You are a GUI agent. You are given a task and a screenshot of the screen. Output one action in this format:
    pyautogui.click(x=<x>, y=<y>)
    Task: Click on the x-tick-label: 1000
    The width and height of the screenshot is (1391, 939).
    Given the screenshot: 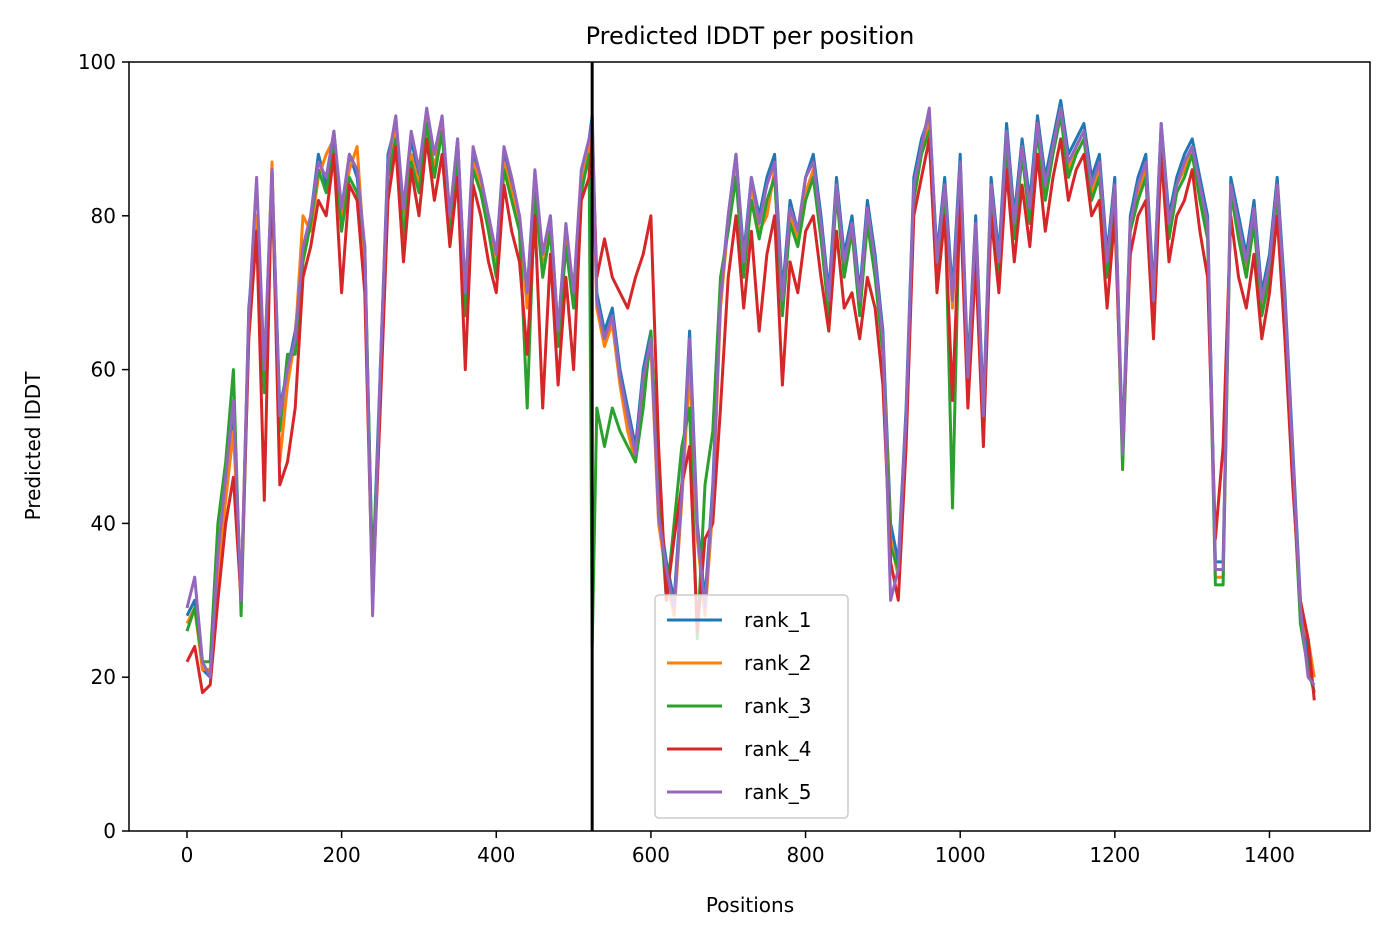 What is the action you would take?
    pyautogui.click(x=960, y=855)
    